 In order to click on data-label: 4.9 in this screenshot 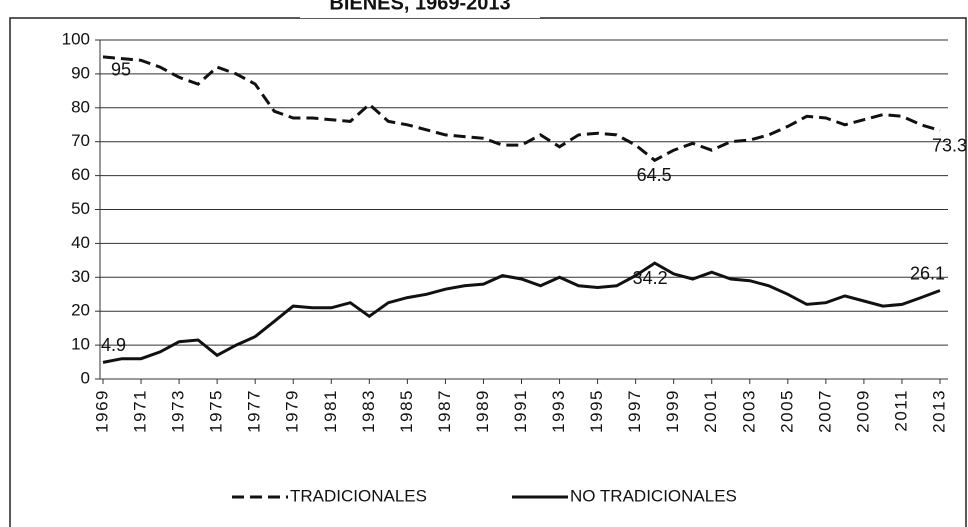, I will do `click(113, 345)`.